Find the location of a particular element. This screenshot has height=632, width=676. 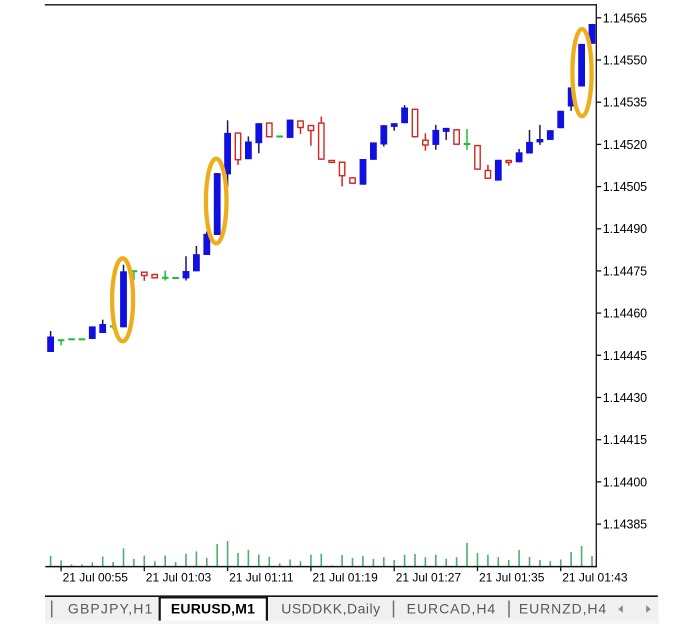

svg-text: EURUSD,M1 is located at coordinates (213, 609).